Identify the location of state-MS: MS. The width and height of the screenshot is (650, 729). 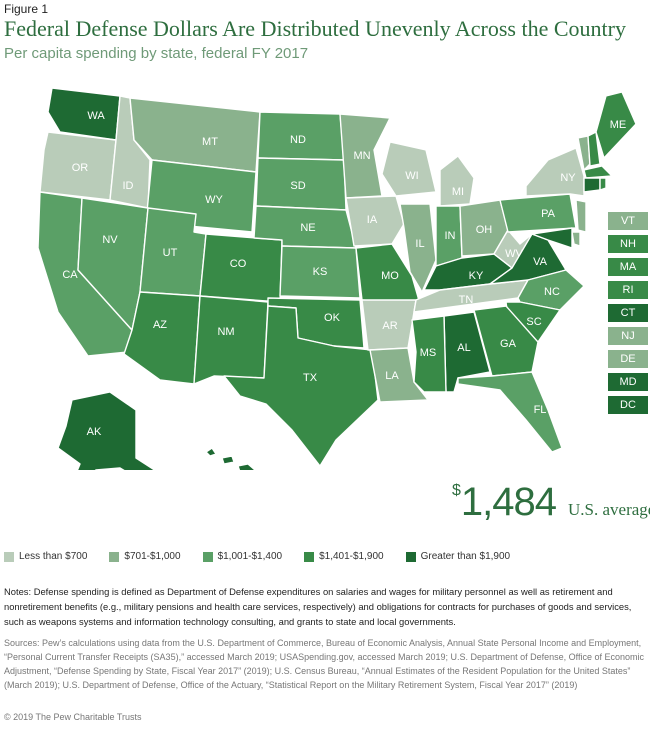
(429, 354).